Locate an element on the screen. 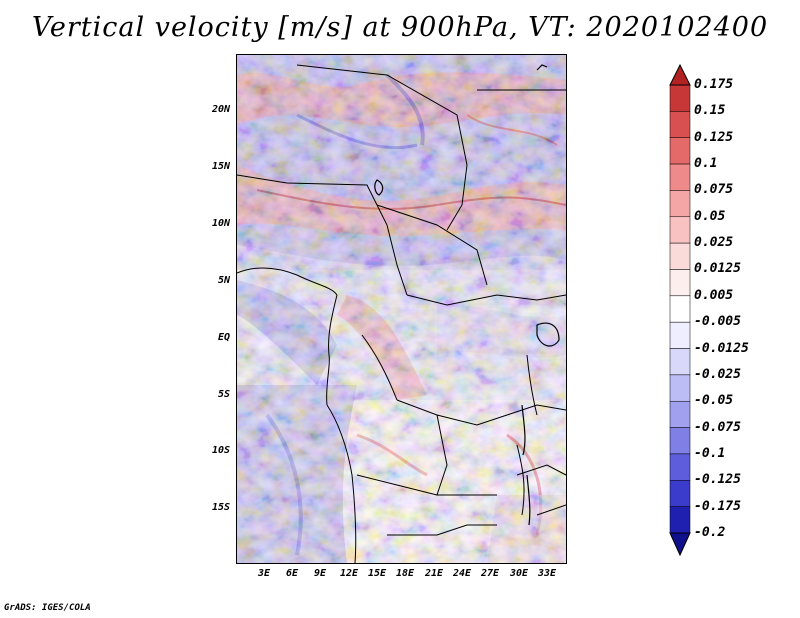 The width and height of the screenshot is (800, 618). colorbar-label: 0.15 is located at coordinates (710, 111).